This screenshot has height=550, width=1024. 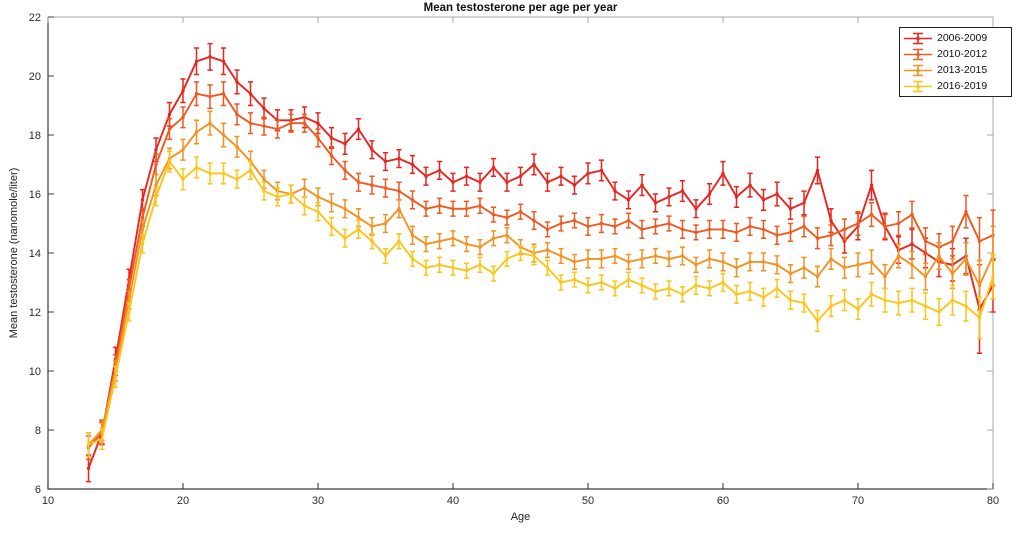 What do you see at coordinates (35, 136) in the screenshot?
I see `y-tick-label: 18` at bounding box center [35, 136].